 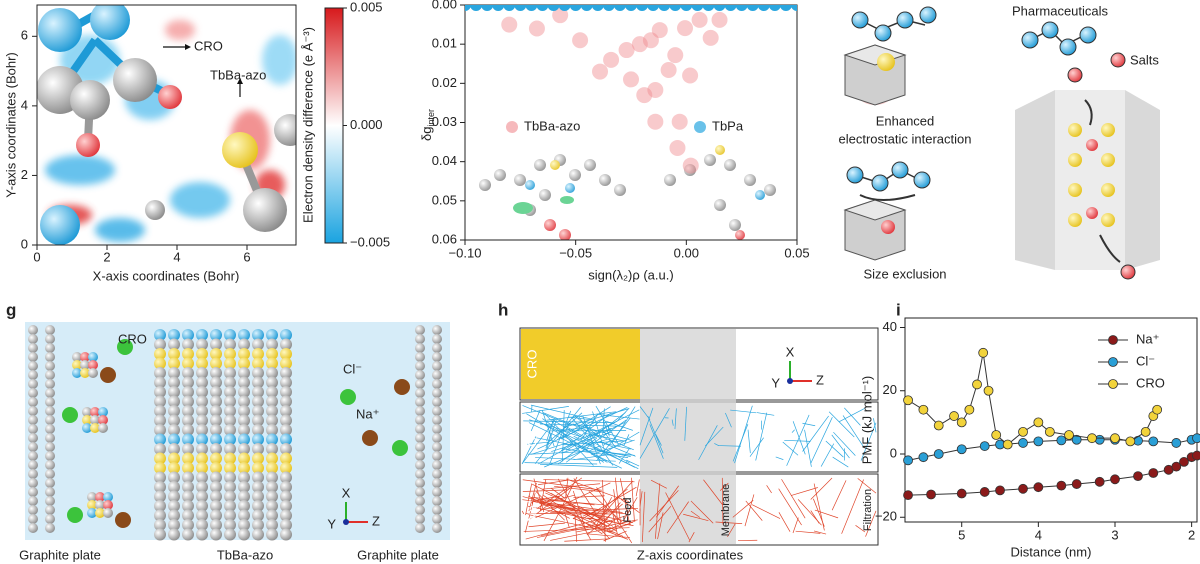 What do you see at coordinates (376, 520) in the screenshot?
I see `axis-name: Z` at bounding box center [376, 520].